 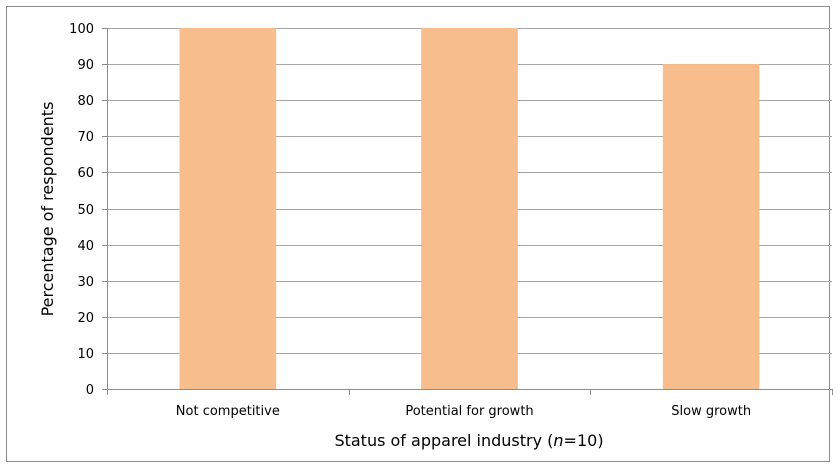 What do you see at coordinates (90, 390) in the screenshot?
I see `y-tick-label-0: 0` at bounding box center [90, 390].